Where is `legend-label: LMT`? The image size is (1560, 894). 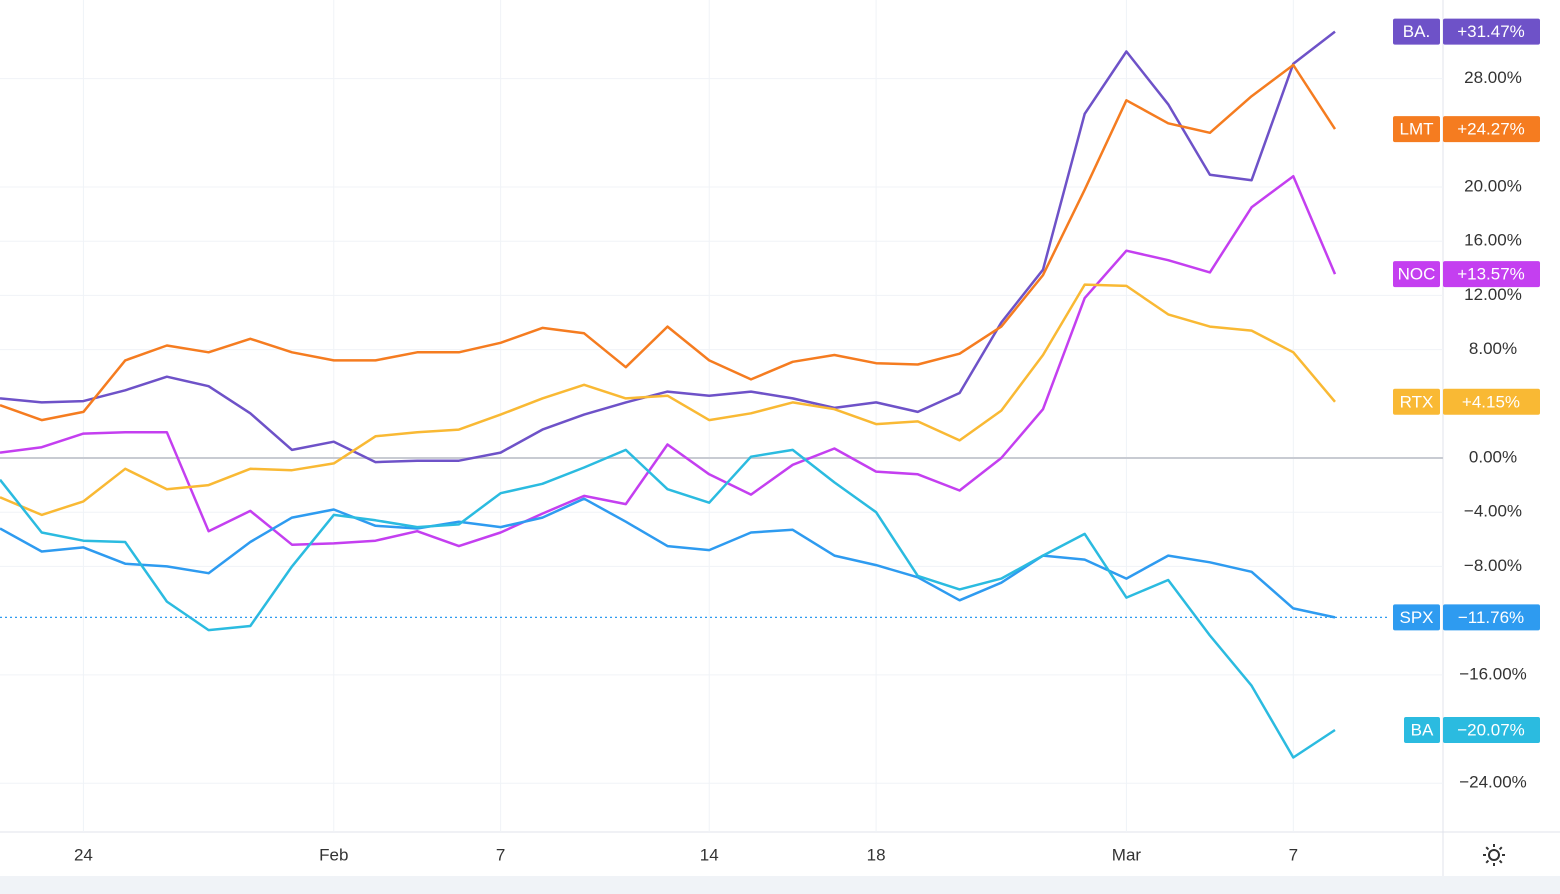 legend-label: LMT is located at coordinates (1417, 129).